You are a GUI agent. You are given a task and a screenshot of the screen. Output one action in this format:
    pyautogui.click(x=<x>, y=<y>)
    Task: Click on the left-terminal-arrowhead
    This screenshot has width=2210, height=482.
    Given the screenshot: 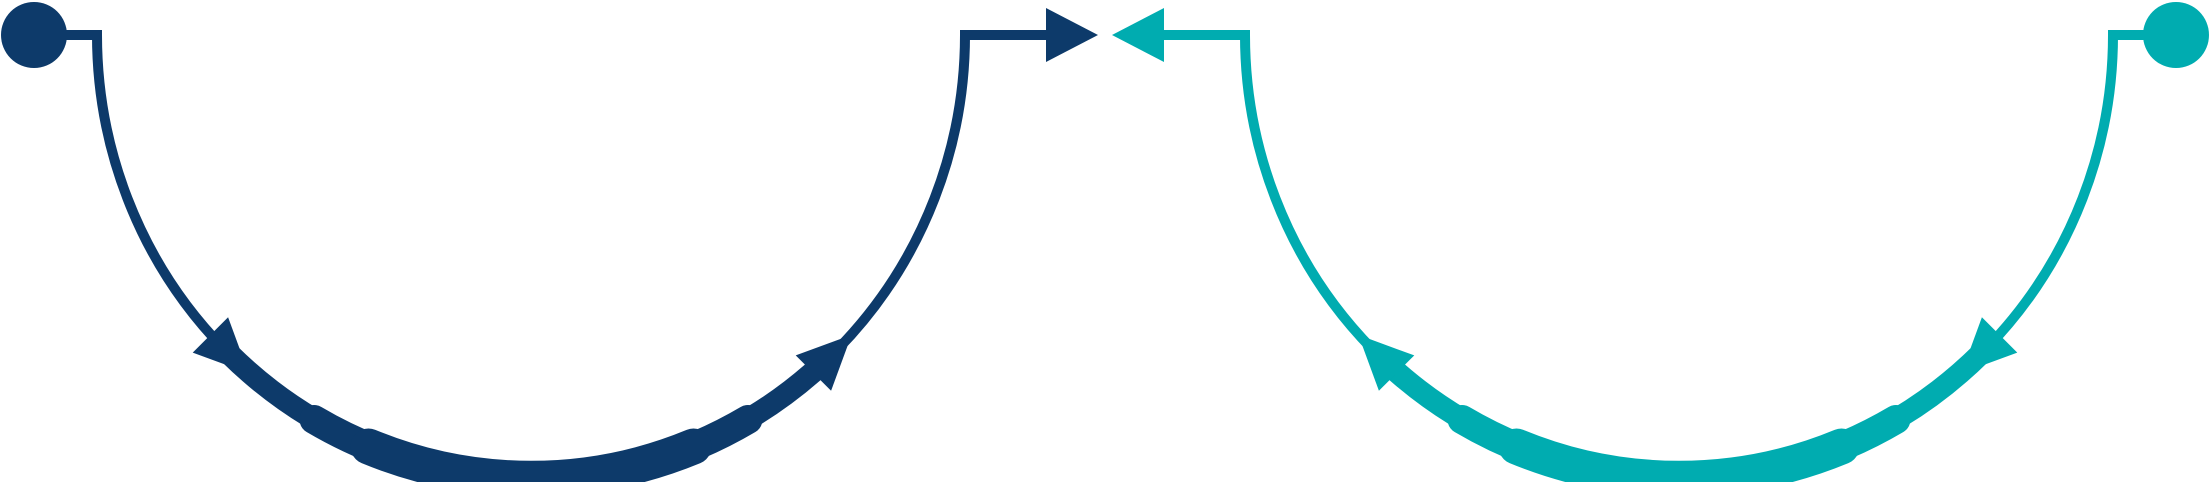 What is the action you would take?
    pyautogui.click(x=1072, y=35)
    